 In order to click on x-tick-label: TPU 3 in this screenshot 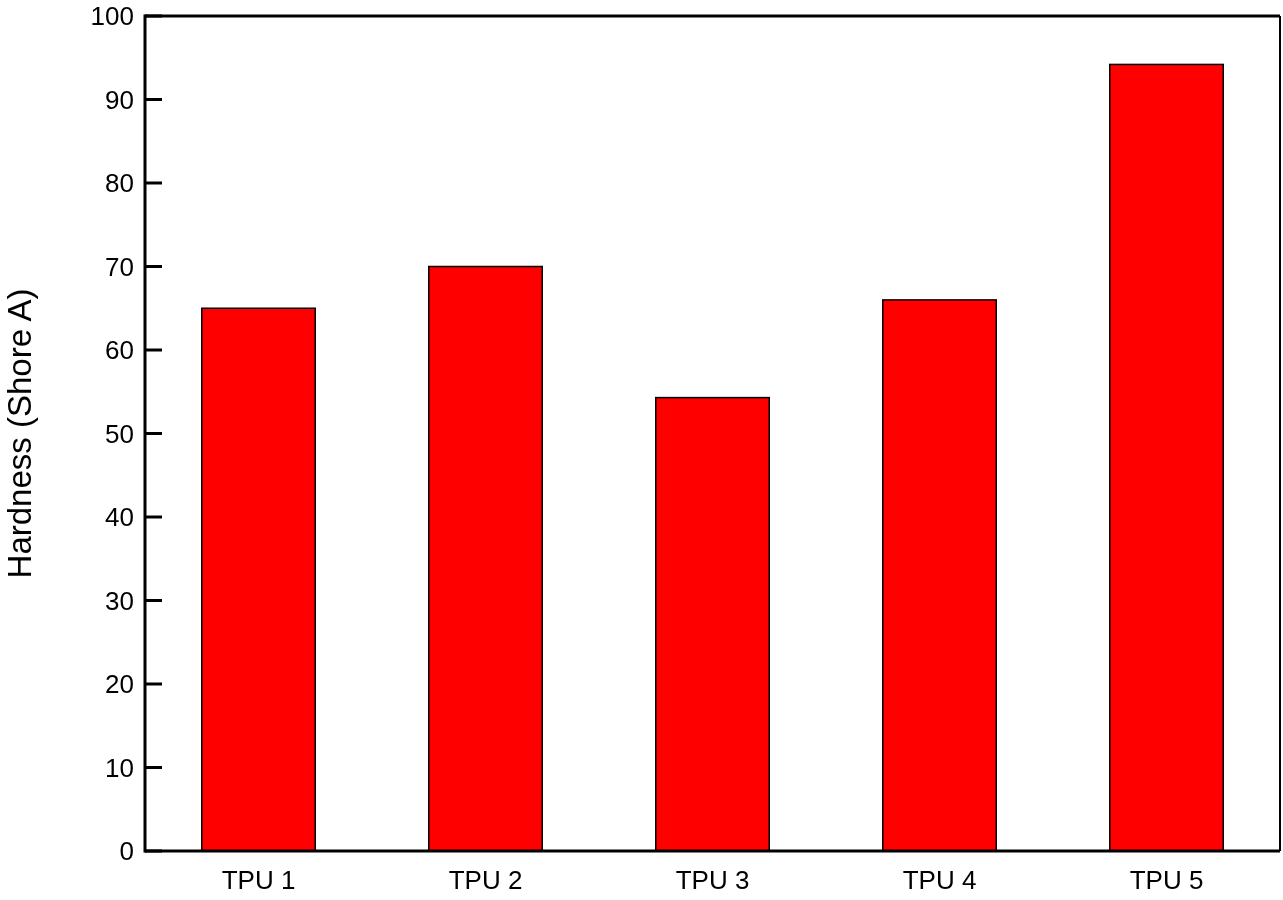, I will do `click(712, 880)`.